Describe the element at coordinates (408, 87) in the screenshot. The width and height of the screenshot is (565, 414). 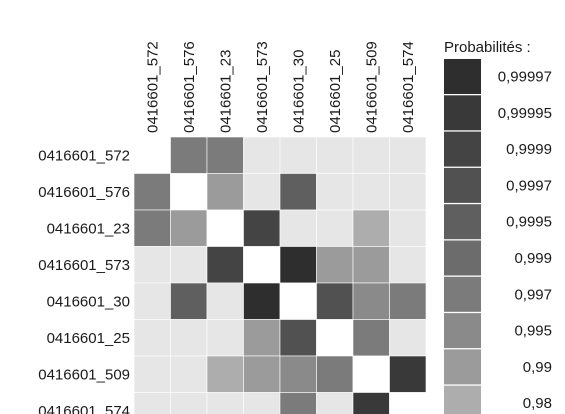
I see `column-label: 0416601_574` at that location.